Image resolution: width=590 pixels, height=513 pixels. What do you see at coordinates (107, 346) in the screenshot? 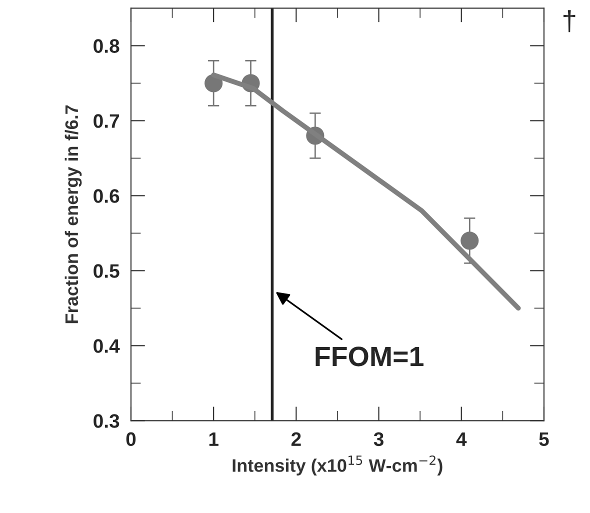
I see `y-tick-label: 0.4` at bounding box center [107, 346].